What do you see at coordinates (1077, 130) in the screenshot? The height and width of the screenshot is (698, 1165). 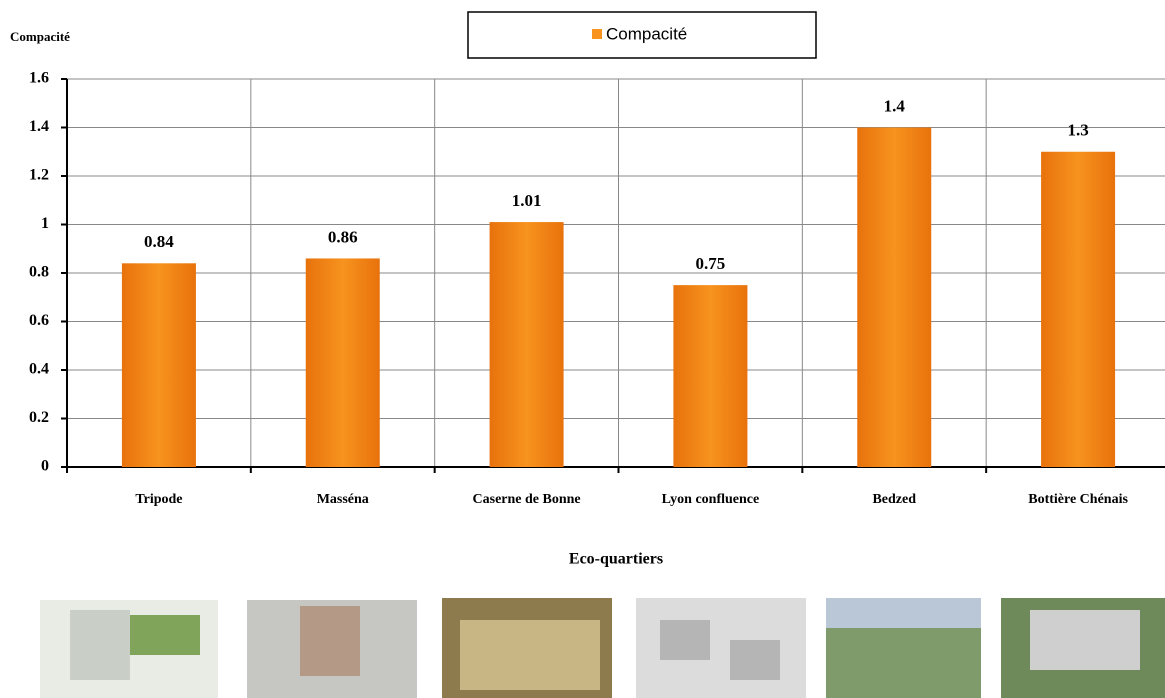 I see `value-label: 1.3` at bounding box center [1077, 130].